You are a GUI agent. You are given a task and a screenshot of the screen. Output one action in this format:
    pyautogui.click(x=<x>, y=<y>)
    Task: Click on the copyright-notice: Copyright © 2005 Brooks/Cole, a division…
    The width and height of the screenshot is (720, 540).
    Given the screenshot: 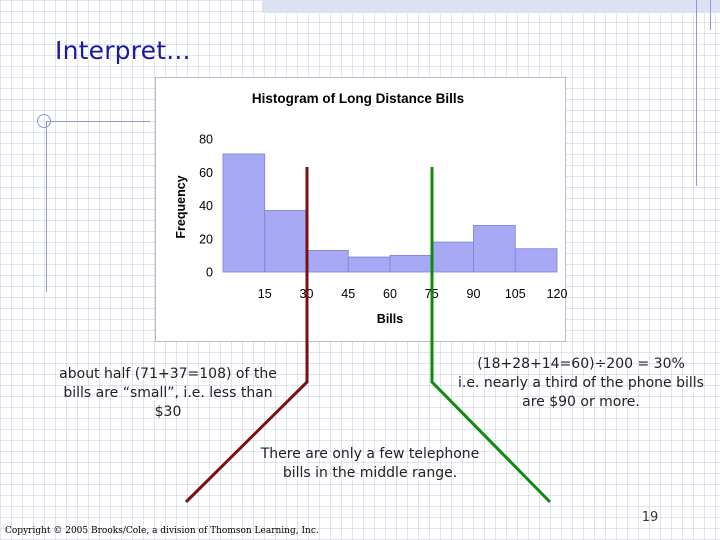 What is the action you would take?
    pyautogui.click(x=162, y=531)
    